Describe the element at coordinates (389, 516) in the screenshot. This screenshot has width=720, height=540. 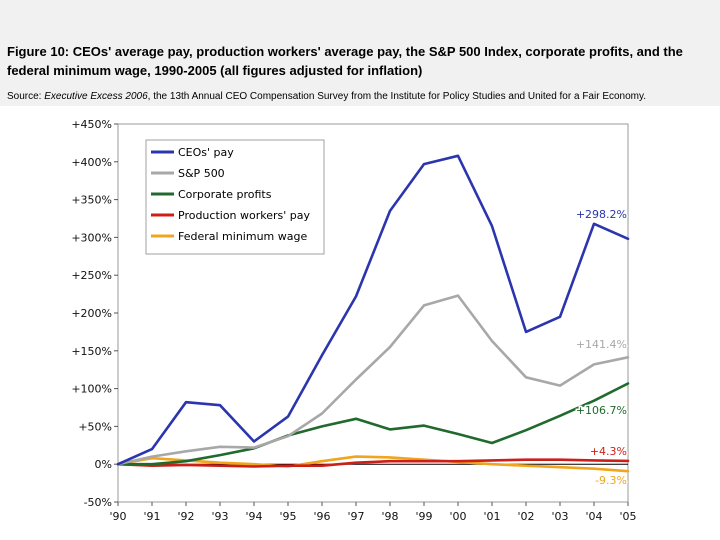
I see `x-tick-label: '98` at that location.